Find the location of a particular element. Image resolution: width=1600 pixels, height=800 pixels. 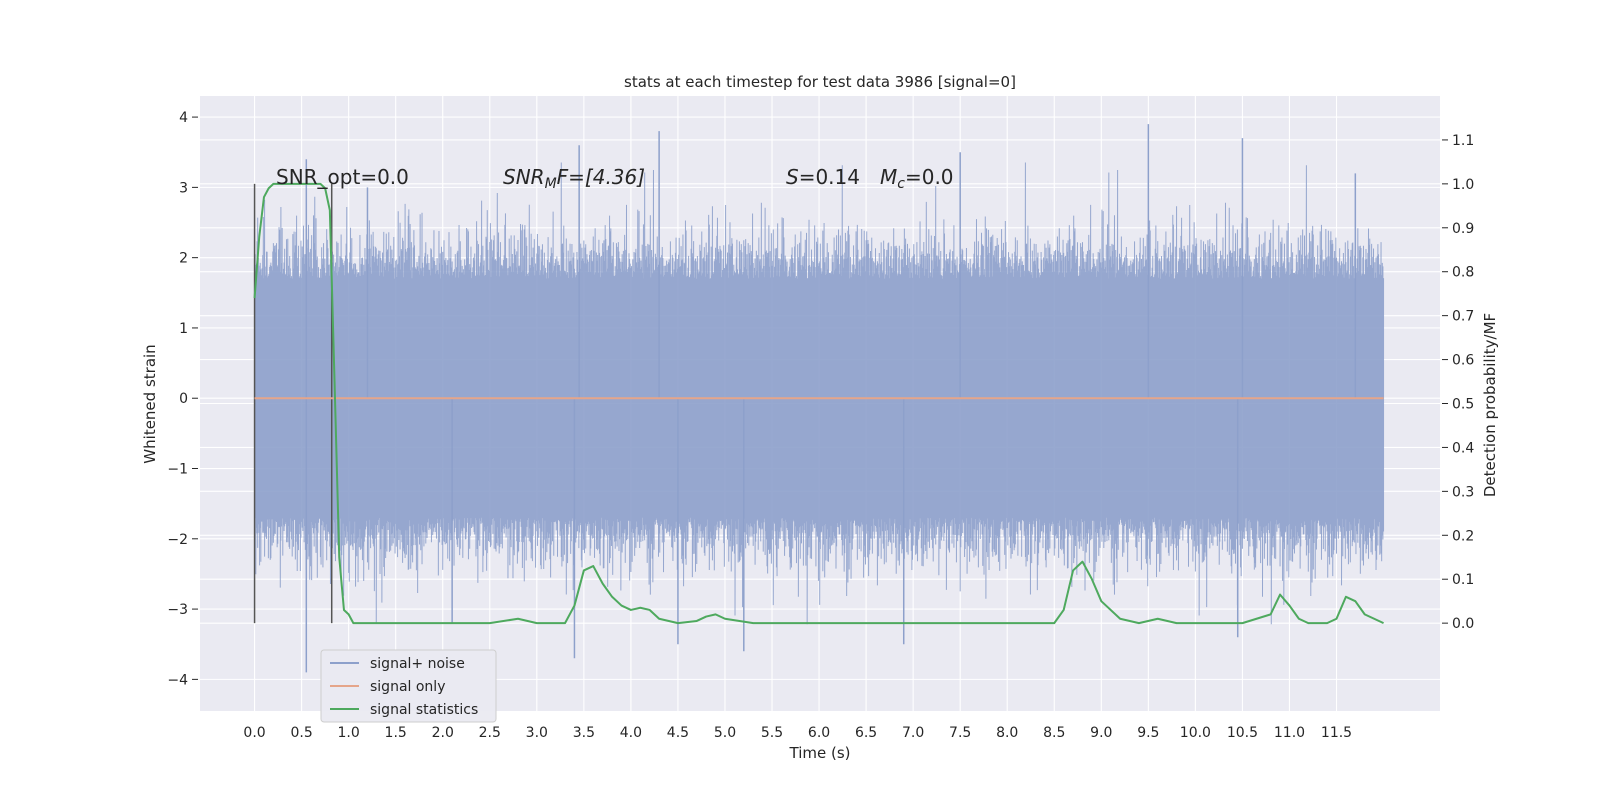

x-tick-label: 4.5 is located at coordinates (678, 733).